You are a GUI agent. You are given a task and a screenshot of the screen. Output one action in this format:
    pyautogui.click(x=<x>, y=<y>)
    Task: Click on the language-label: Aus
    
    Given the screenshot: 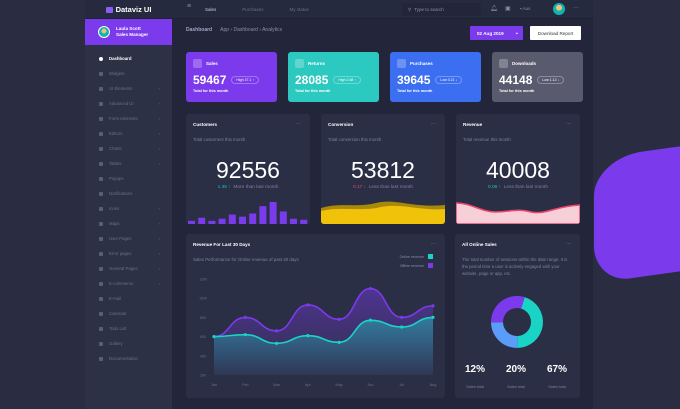 What is the action you would take?
    pyautogui.click(x=526, y=8)
    